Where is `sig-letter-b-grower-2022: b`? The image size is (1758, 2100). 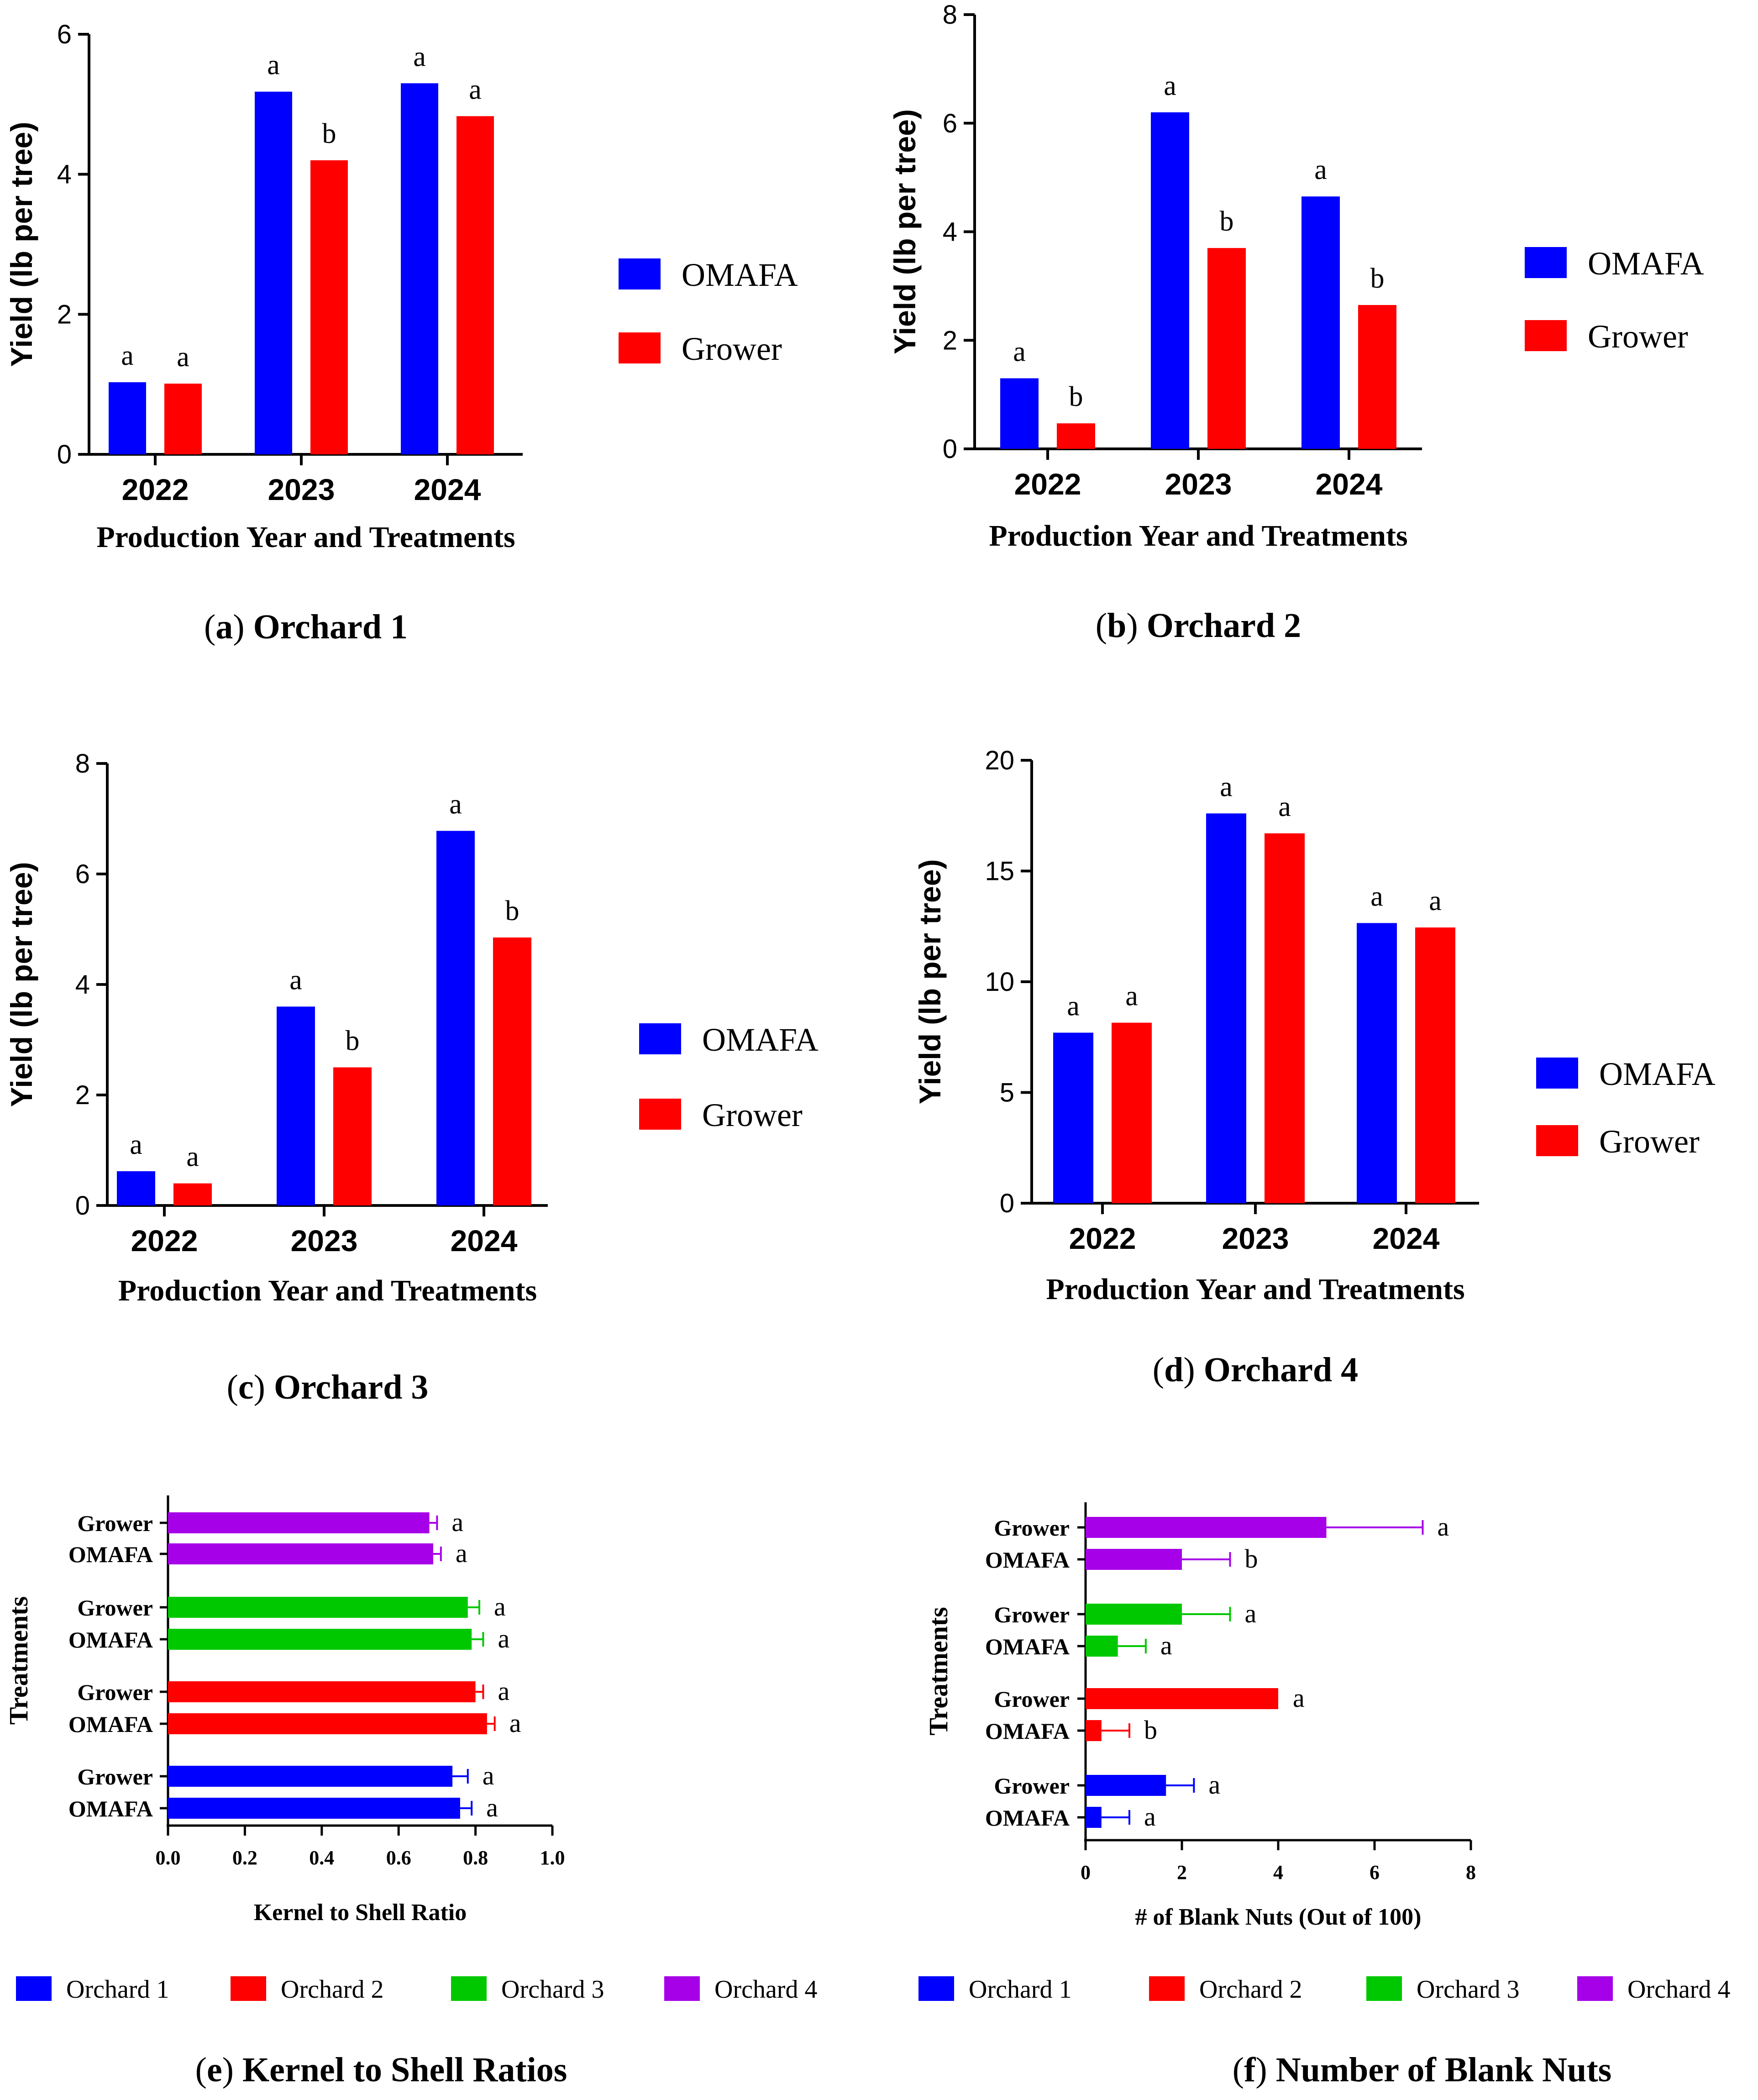 sig-letter-b-grower-2022: b is located at coordinates (1076, 396).